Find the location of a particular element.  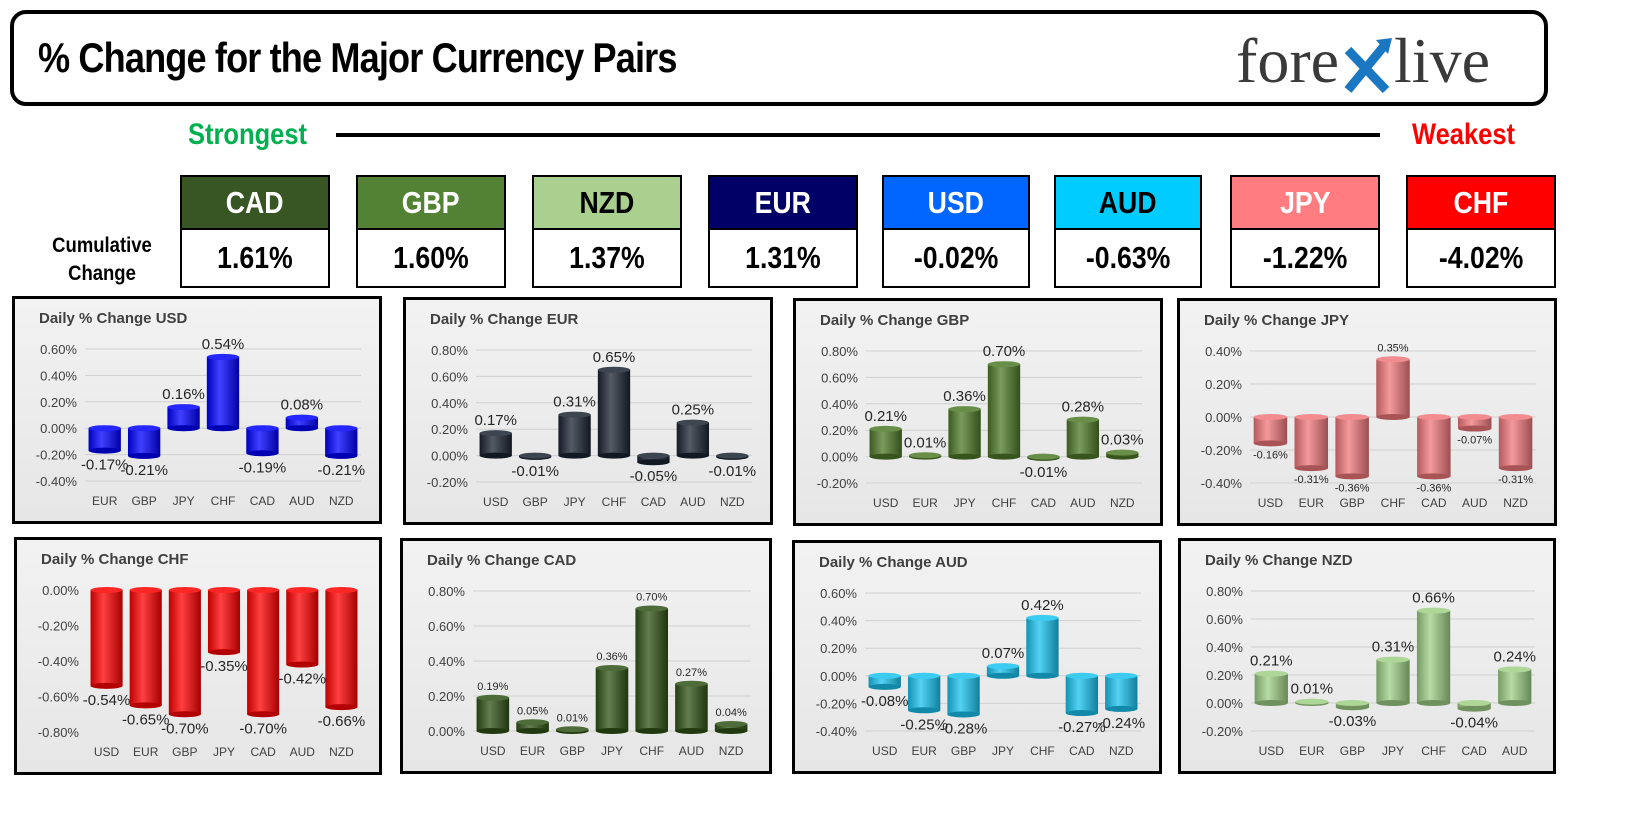

data-label: -0.01% is located at coordinates (733, 471).